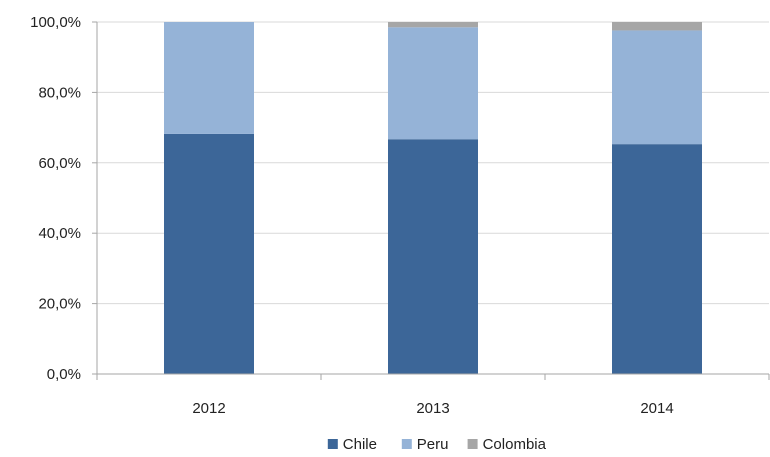 Image resolution: width=770 pixels, height=457 pixels. I want to click on y-tick-label: 40,0%, so click(59, 233).